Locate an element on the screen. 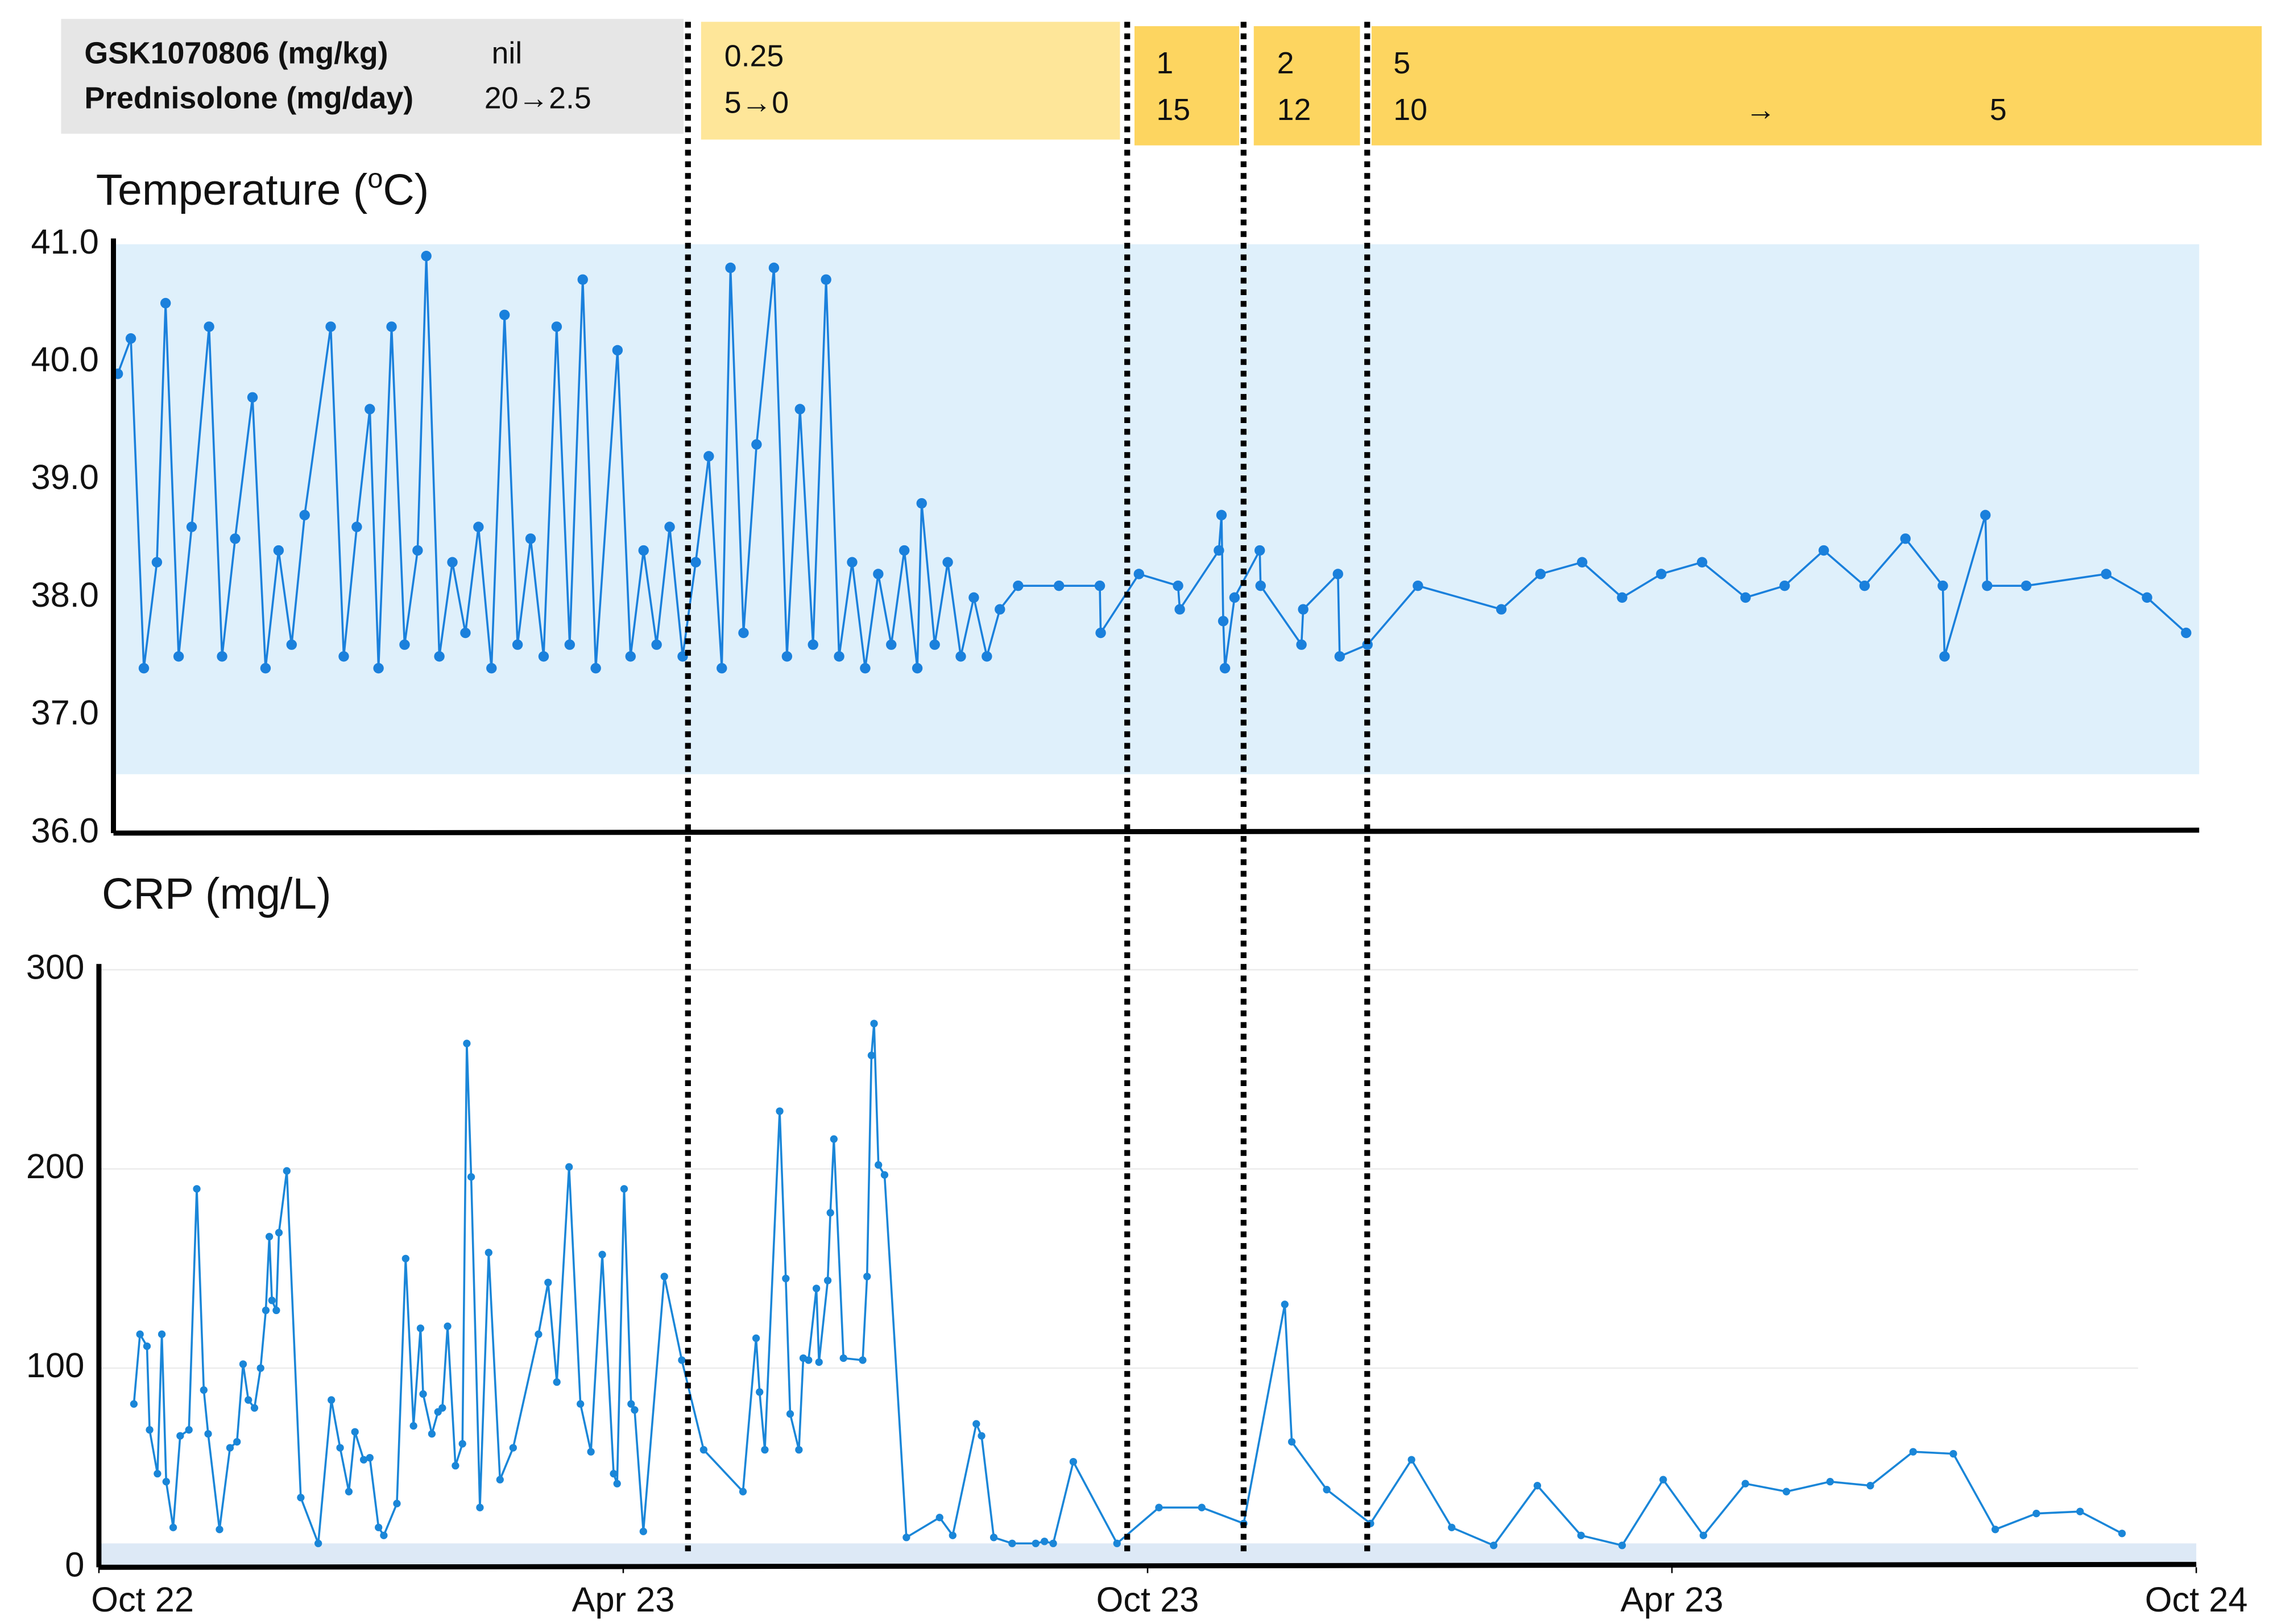  y-tick-label: 200 is located at coordinates (55, 1166).